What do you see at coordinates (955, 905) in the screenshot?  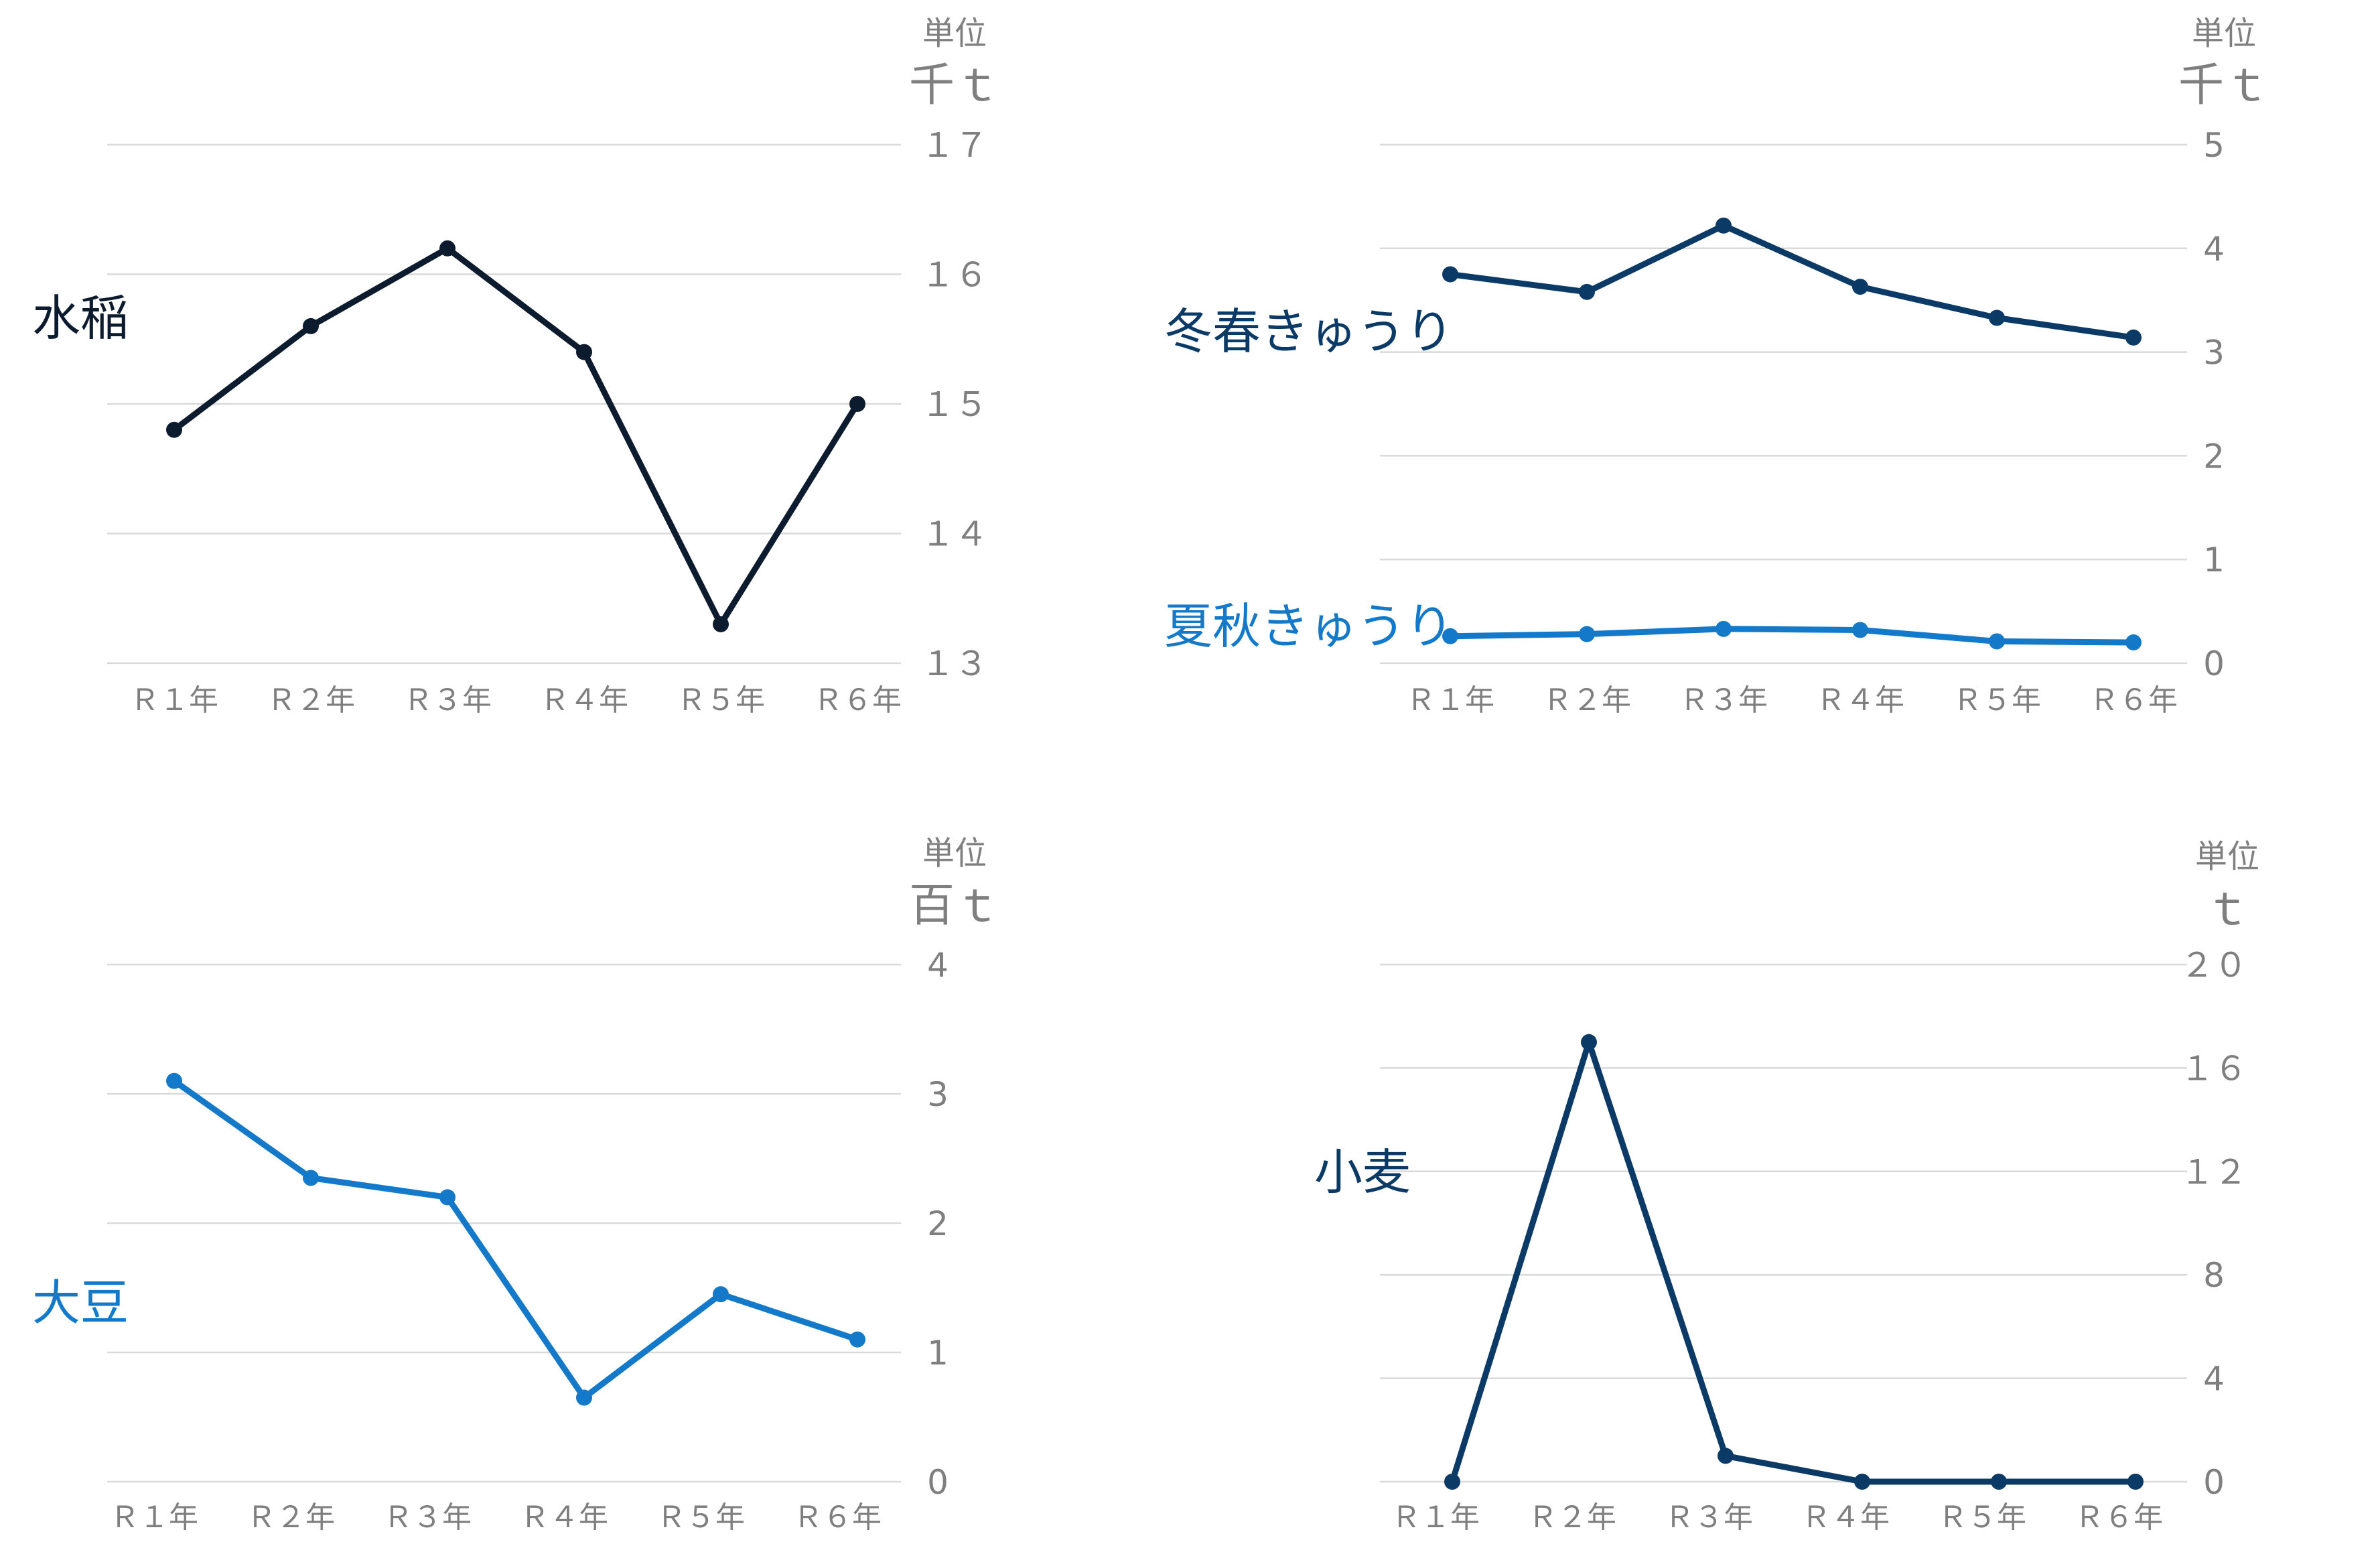 I see `unit-value: 百ｔ` at bounding box center [955, 905].